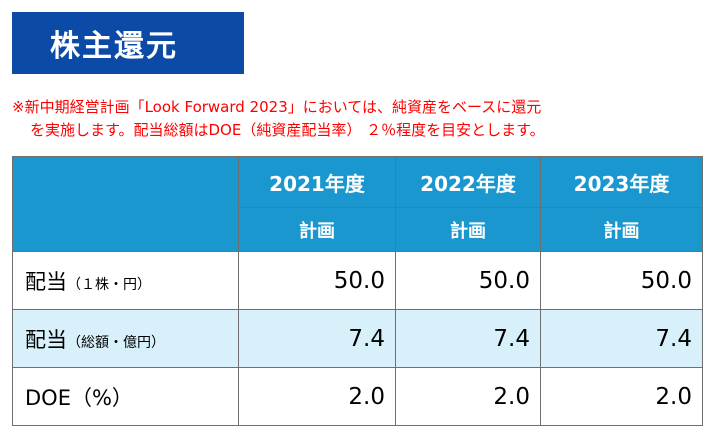  I want to click on row-label: 配当（総額・億円）, so click(125, 338).